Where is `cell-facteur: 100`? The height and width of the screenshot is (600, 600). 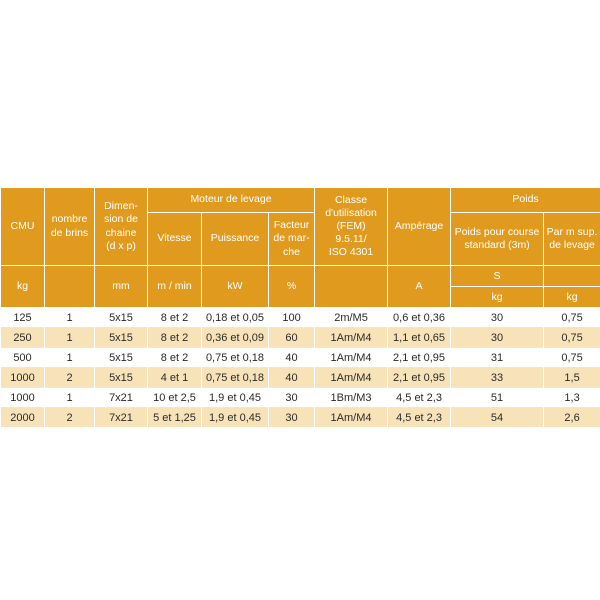
cell-facteur: 100 is located at coordinates (291, 317).